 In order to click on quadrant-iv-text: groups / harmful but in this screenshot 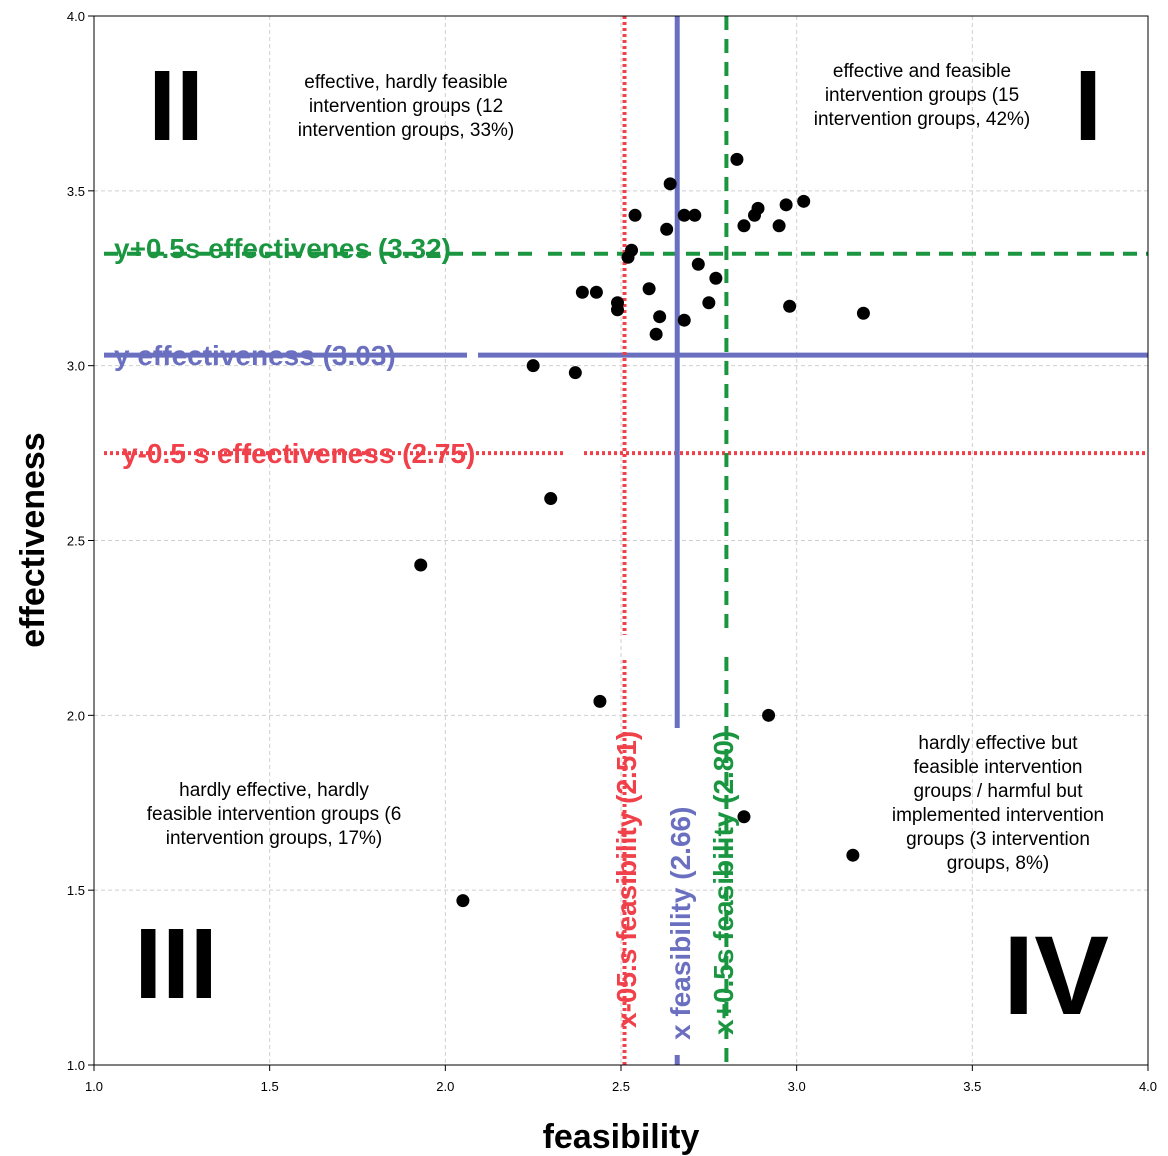, I will do `click(999, 791)`.